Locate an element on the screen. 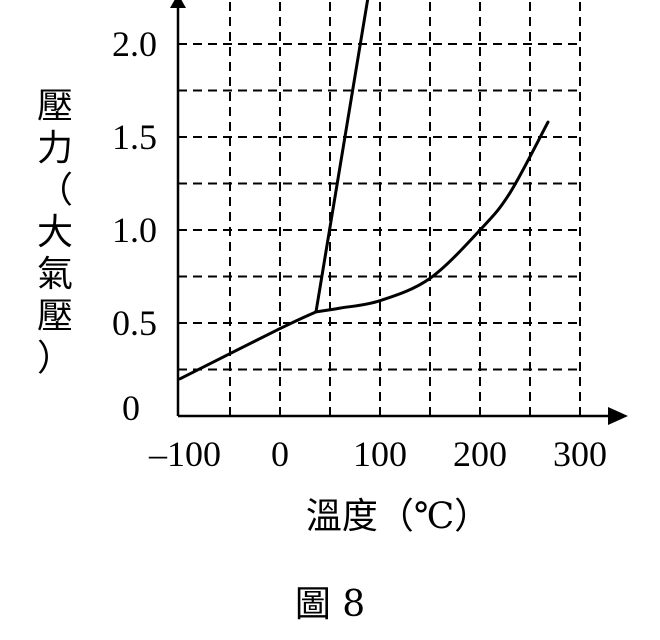  y-tick-label: 2.0 is located at coordinates (134, 44).